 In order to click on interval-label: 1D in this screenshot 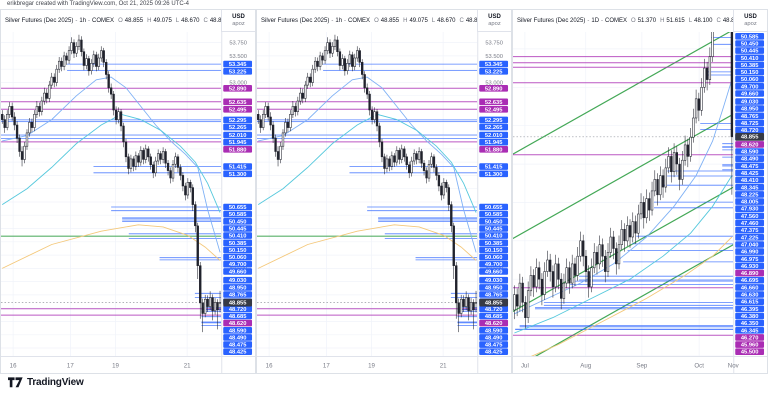, I will do `click(595, 21)`.